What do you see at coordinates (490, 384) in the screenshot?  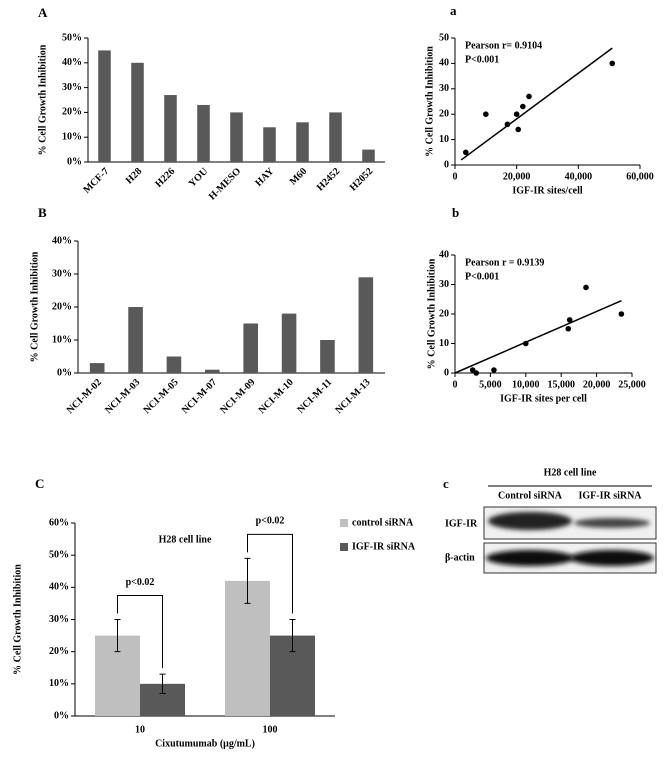 I see `x-tick-label: 5,000` at bounding box center [490, 384].